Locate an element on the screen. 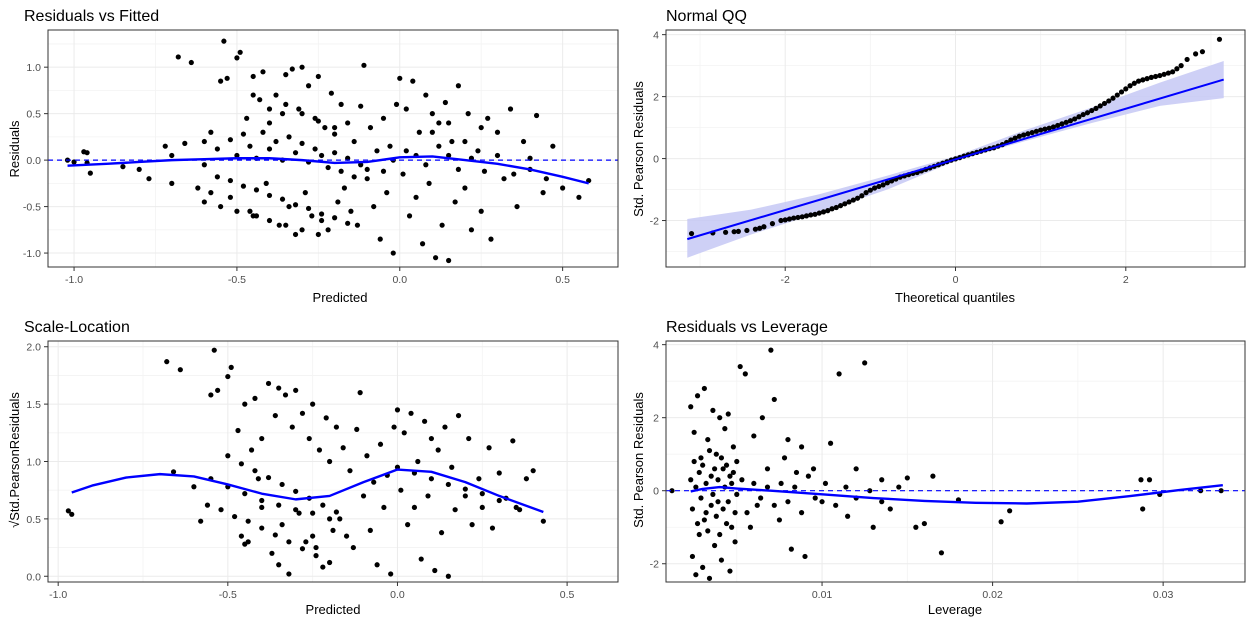 Image resolution: width=1250 pixels, height=625 pixels. y-tick-label: -2 is located at coordinates (654, 222).